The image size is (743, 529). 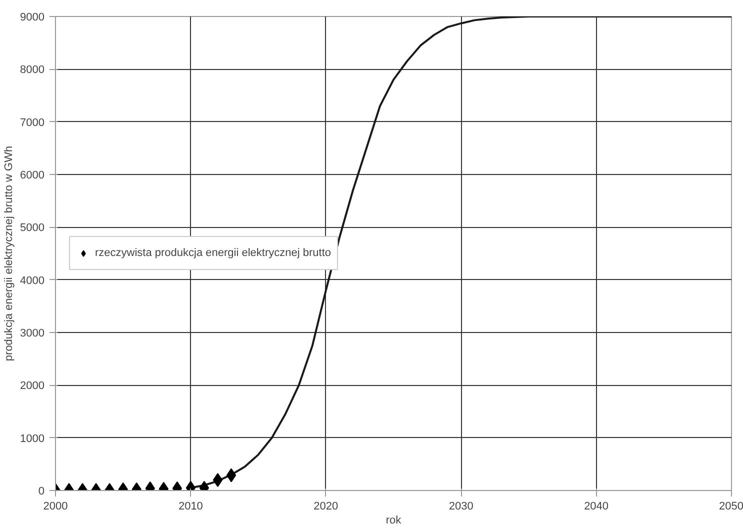 What do you see at coordinates (32, 176) in the screenshot?
I see `y-tick-label: 6000` at bounding box center [32, 176].